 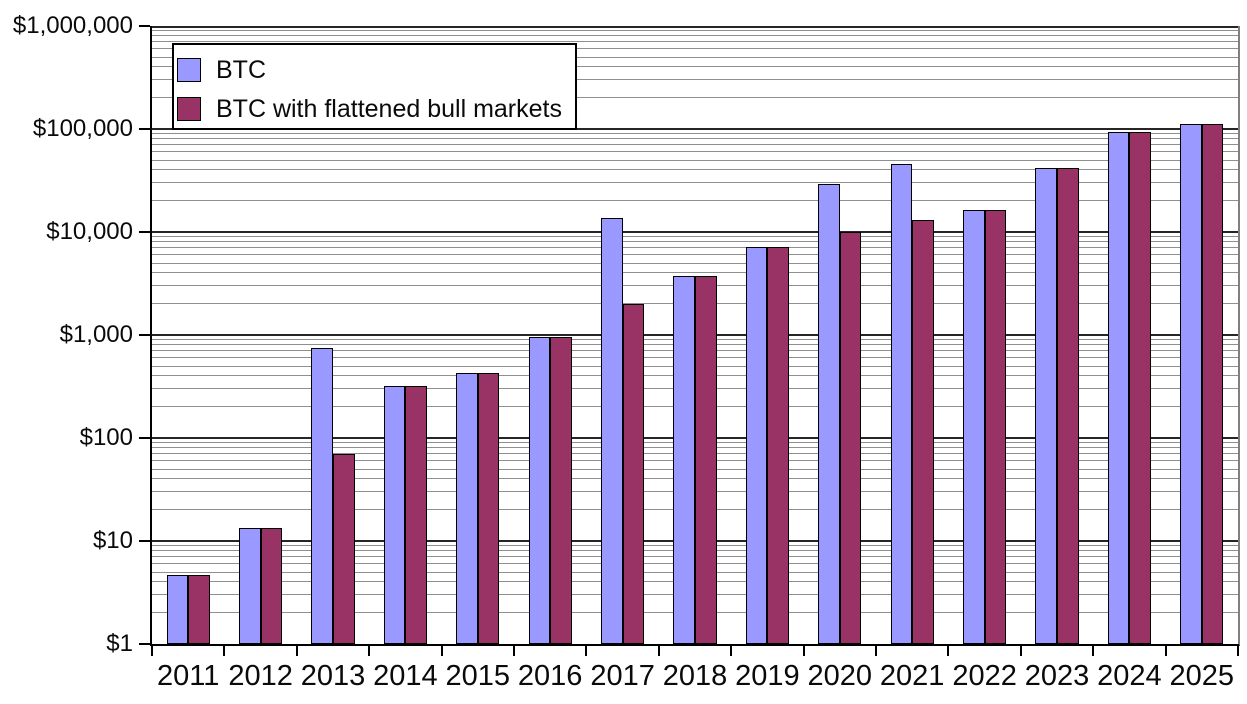 I want to click on bar-btc-2014, so click(x=394, y=514).